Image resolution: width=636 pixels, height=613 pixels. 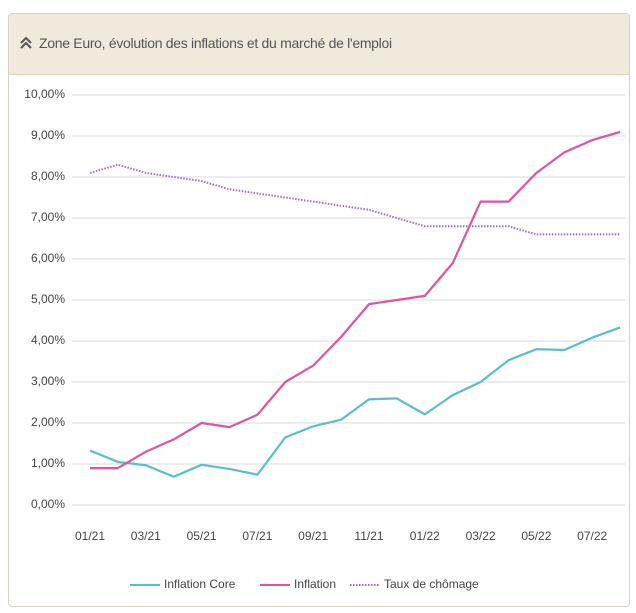 What do you see at coordinates (200, 584) in the screenshot?
I see `legend-label: Inflation Core` at bounding box center [200, 584].